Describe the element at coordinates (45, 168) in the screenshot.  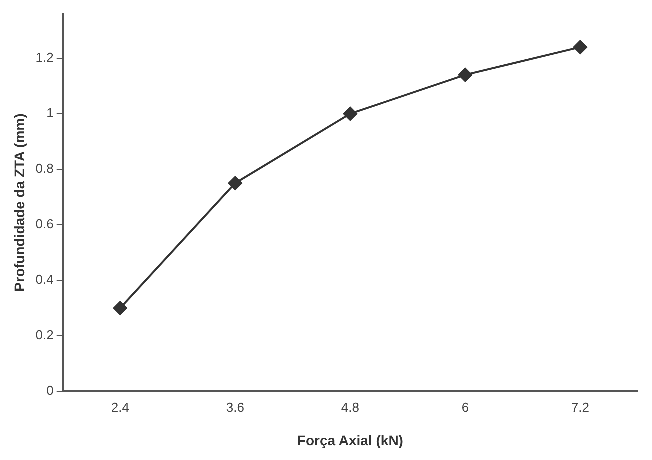
I see `y-tick-label: 0.8` at that location.